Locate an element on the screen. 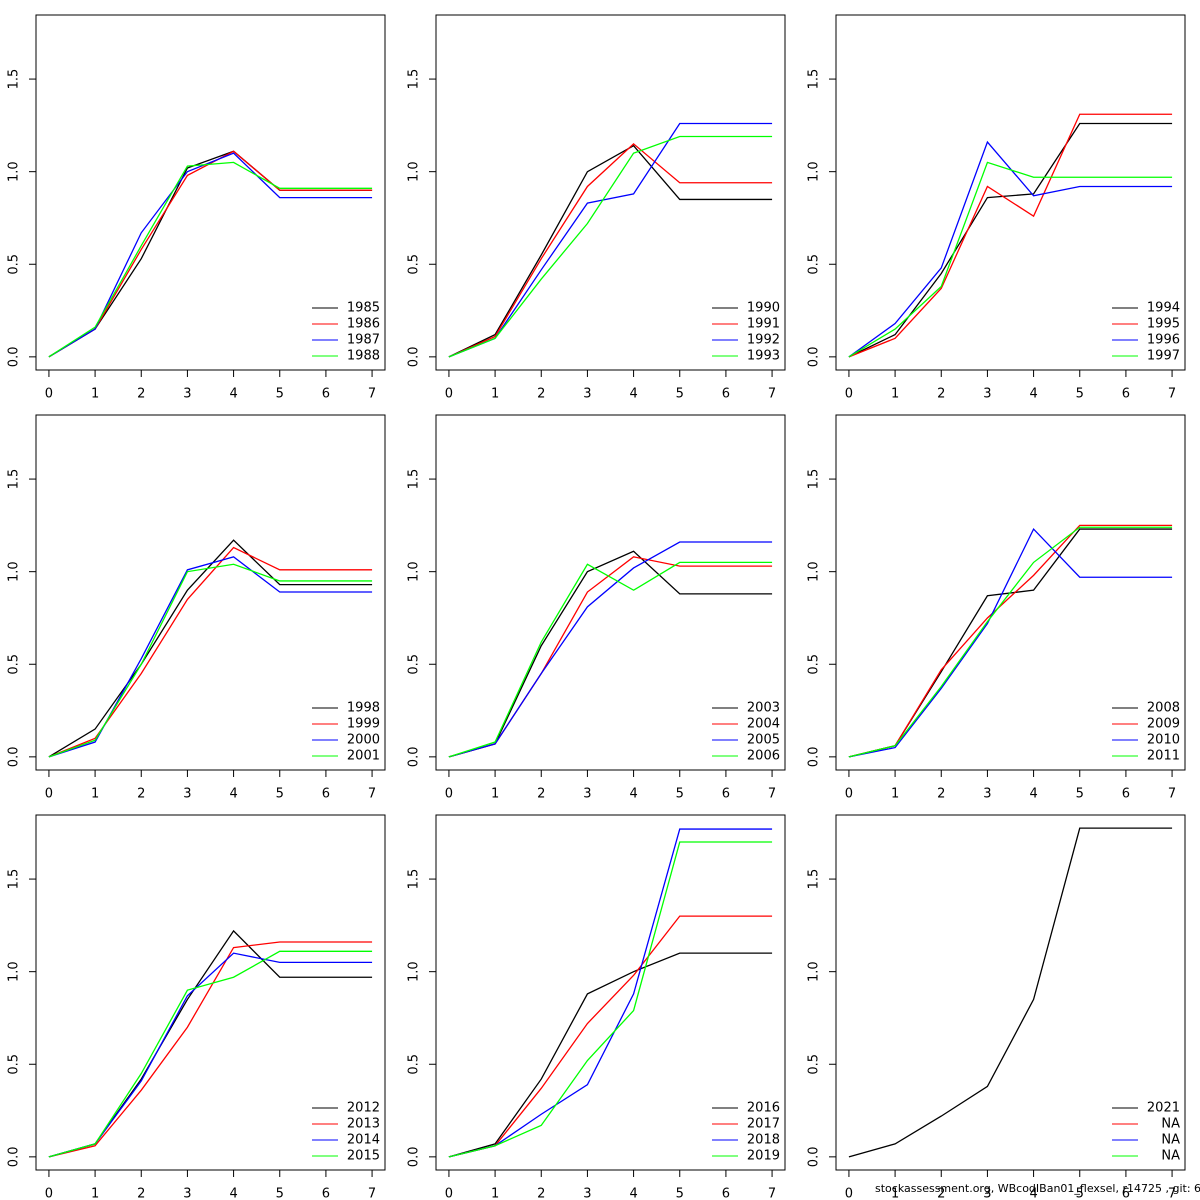 This screenshot has width=1200, height=1200. legend-label: 2006 is located at coordinates (763, 756).